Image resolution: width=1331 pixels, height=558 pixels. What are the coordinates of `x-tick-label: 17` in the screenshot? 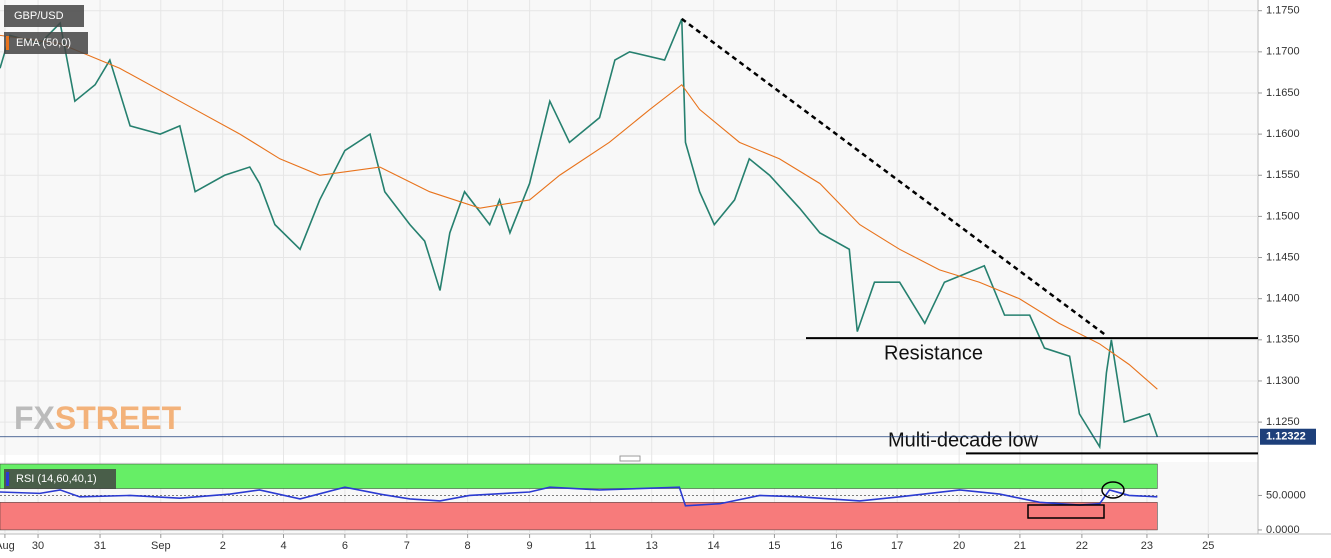 It's located at (897, 546).